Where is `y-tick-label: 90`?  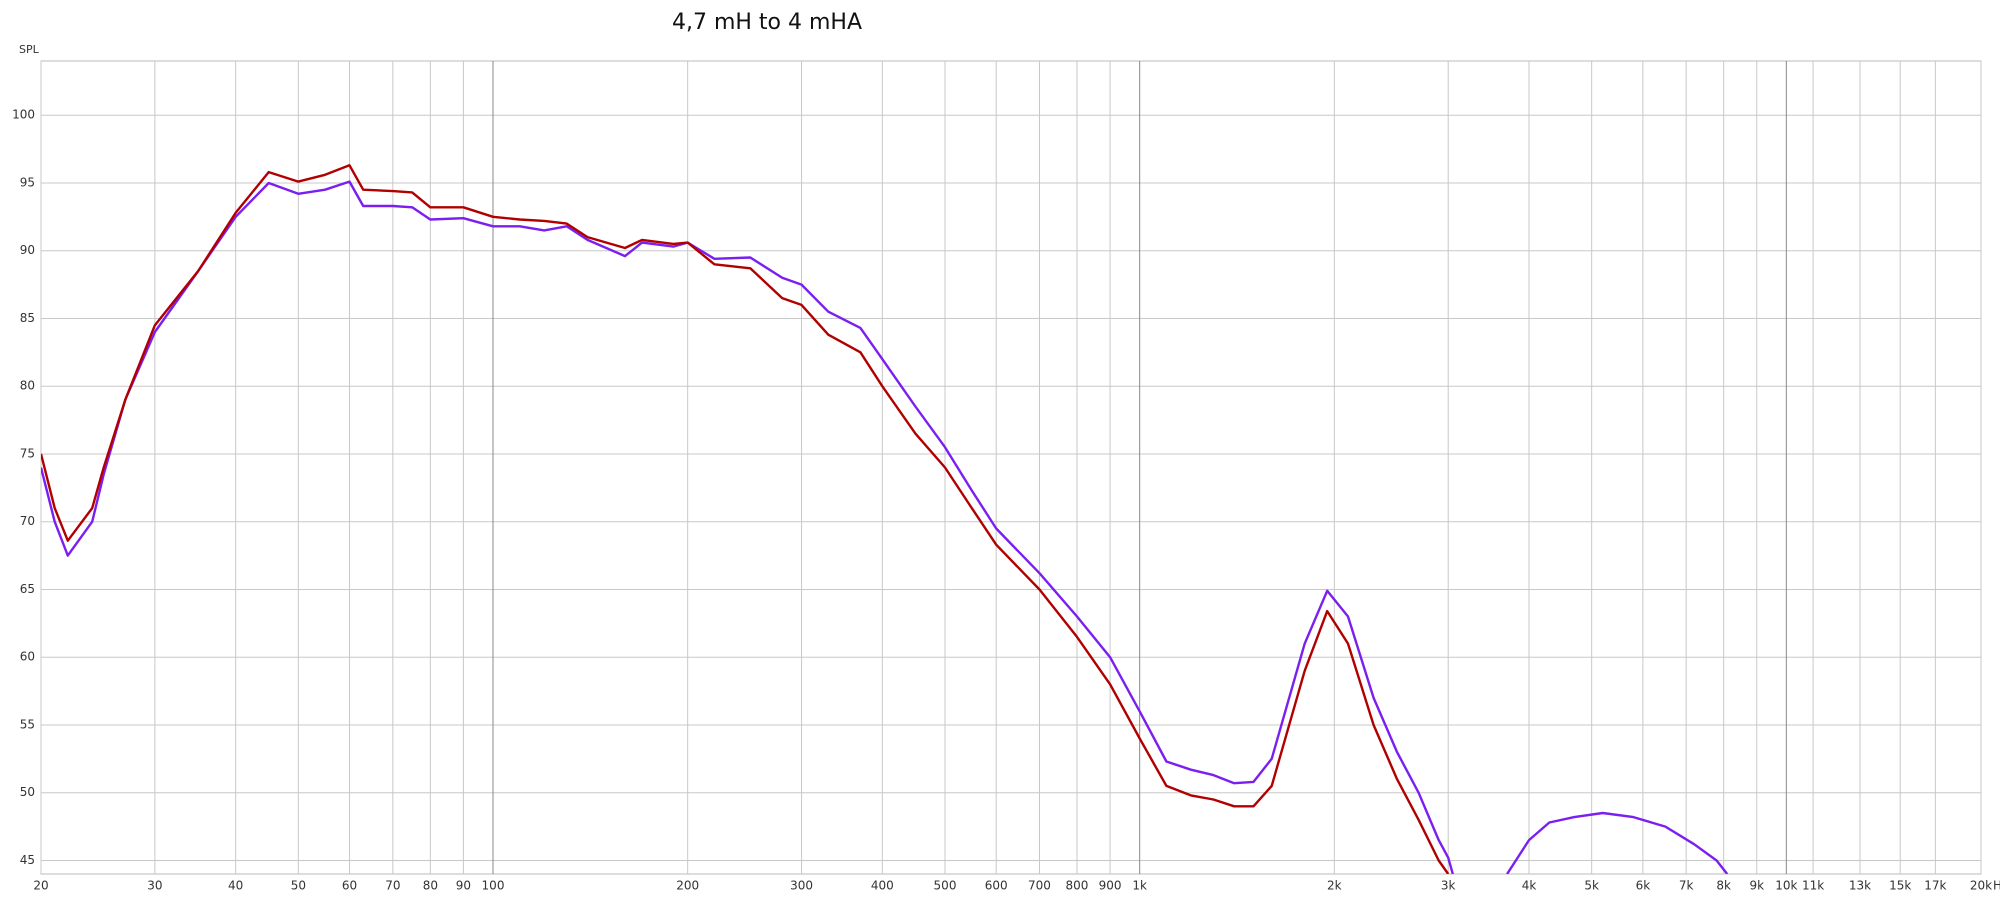
y-tick-label: 90 is located at coordinates (27, 250).